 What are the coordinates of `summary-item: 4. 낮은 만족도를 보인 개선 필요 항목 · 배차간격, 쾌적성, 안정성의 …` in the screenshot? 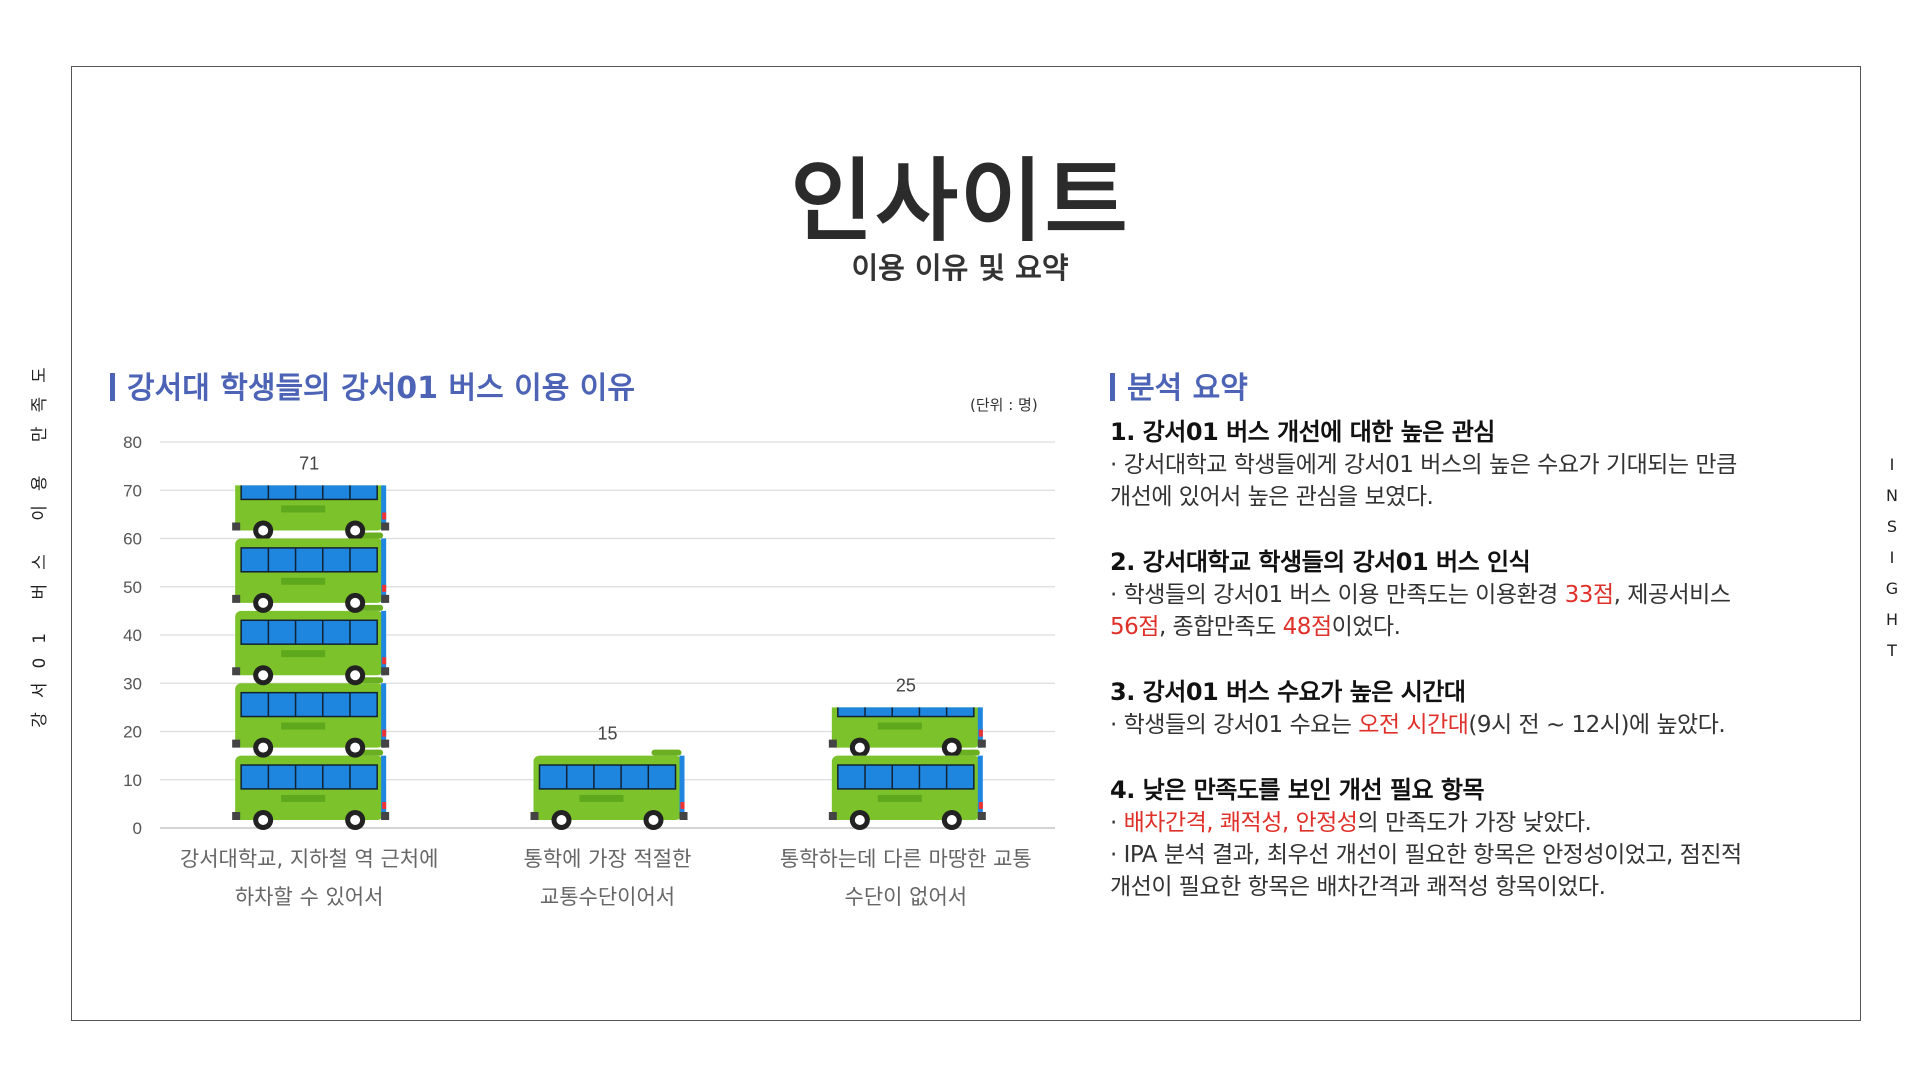 It's located at (1470, 838).